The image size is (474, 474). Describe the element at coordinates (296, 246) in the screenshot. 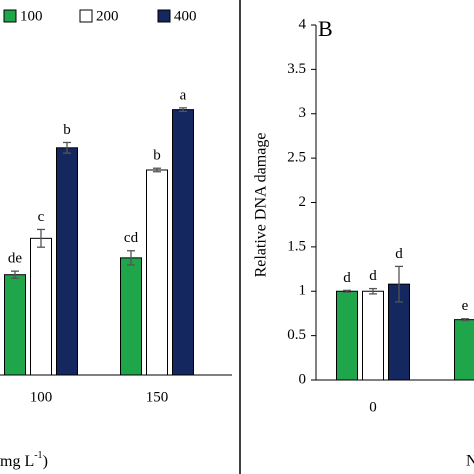

I see `y-tick-label: 1.5` at that location.